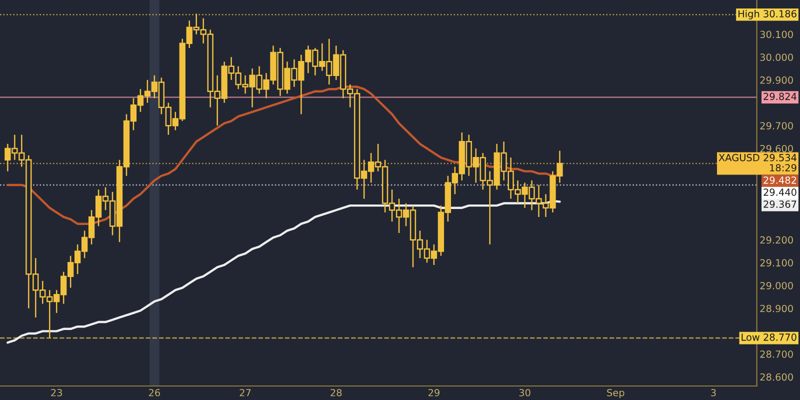 Image resolution: width=800 pixels, height=400 pixels. Describe the element at coordinates (154, 392) in the screenshot. I see `x-tick-label: 26` at that location.